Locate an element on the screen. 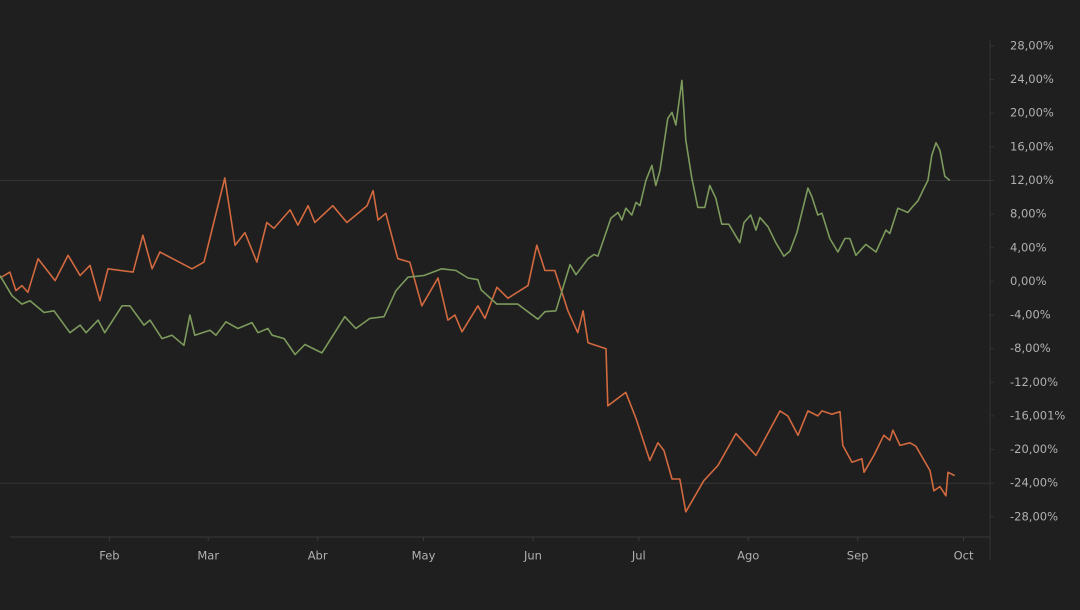  y-tick-label: 0,00% is located at coordinates (1028, 281).